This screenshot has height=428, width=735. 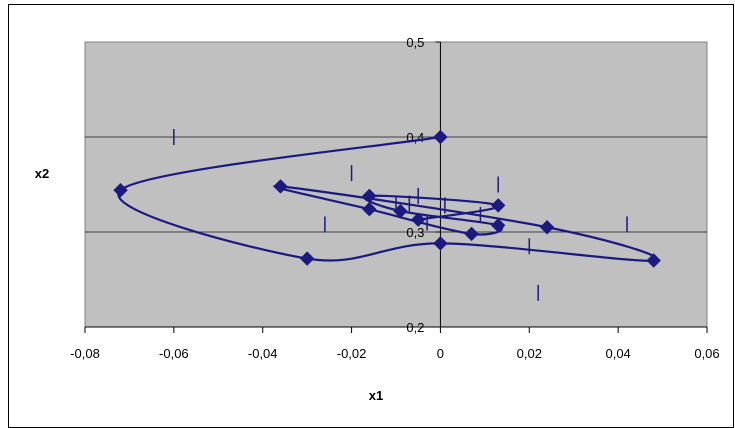 I want to click on y-tick-label-1: 0,3, so click(x=415, y=232).